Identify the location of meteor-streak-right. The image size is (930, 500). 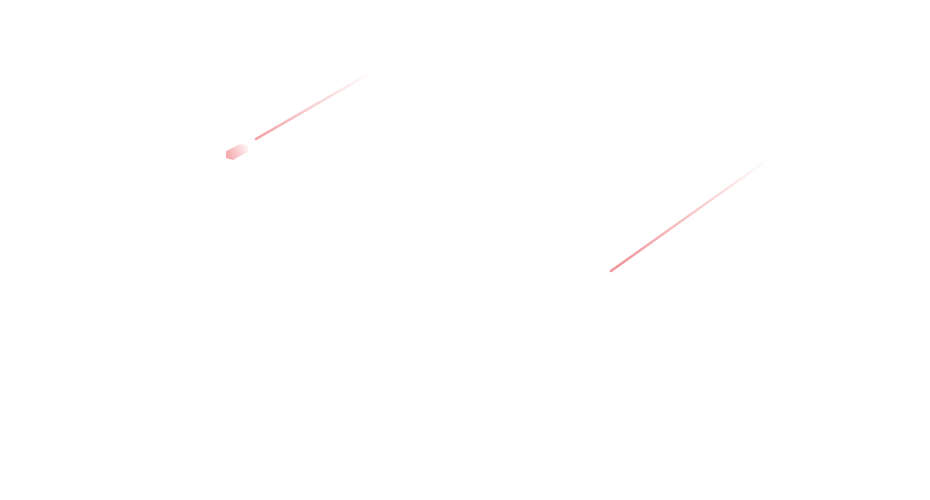
(690, 214).